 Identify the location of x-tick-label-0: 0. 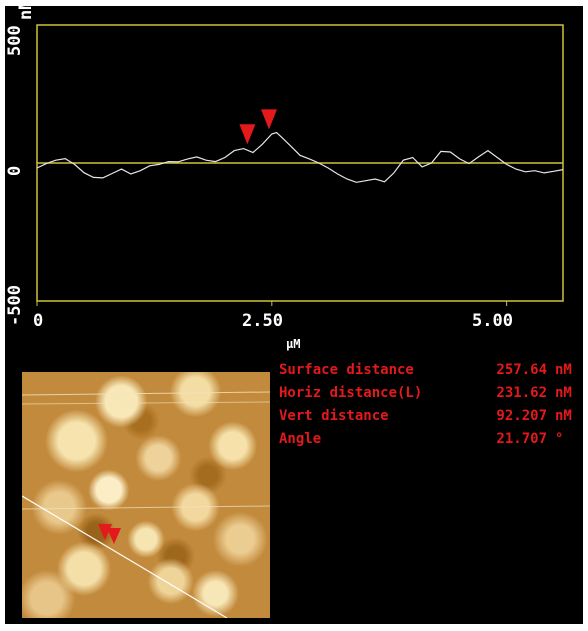
(38, 321).